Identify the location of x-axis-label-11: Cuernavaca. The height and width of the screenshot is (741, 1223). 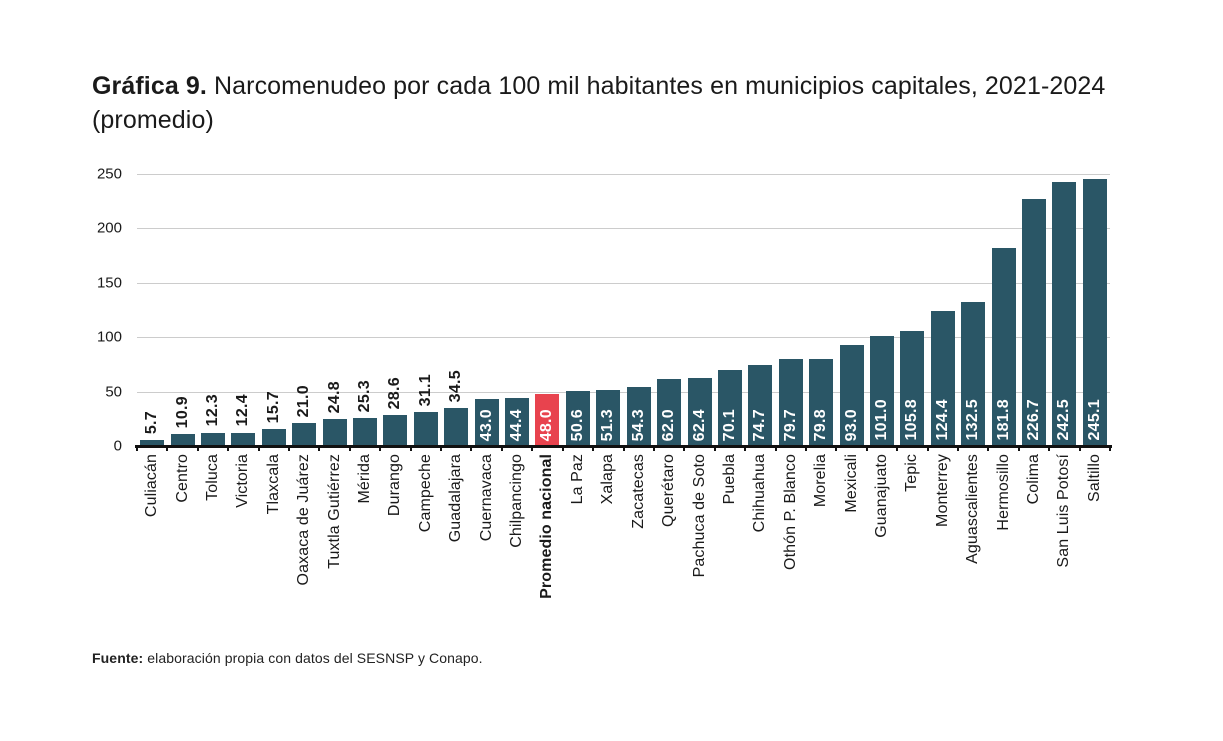
(486, 498).